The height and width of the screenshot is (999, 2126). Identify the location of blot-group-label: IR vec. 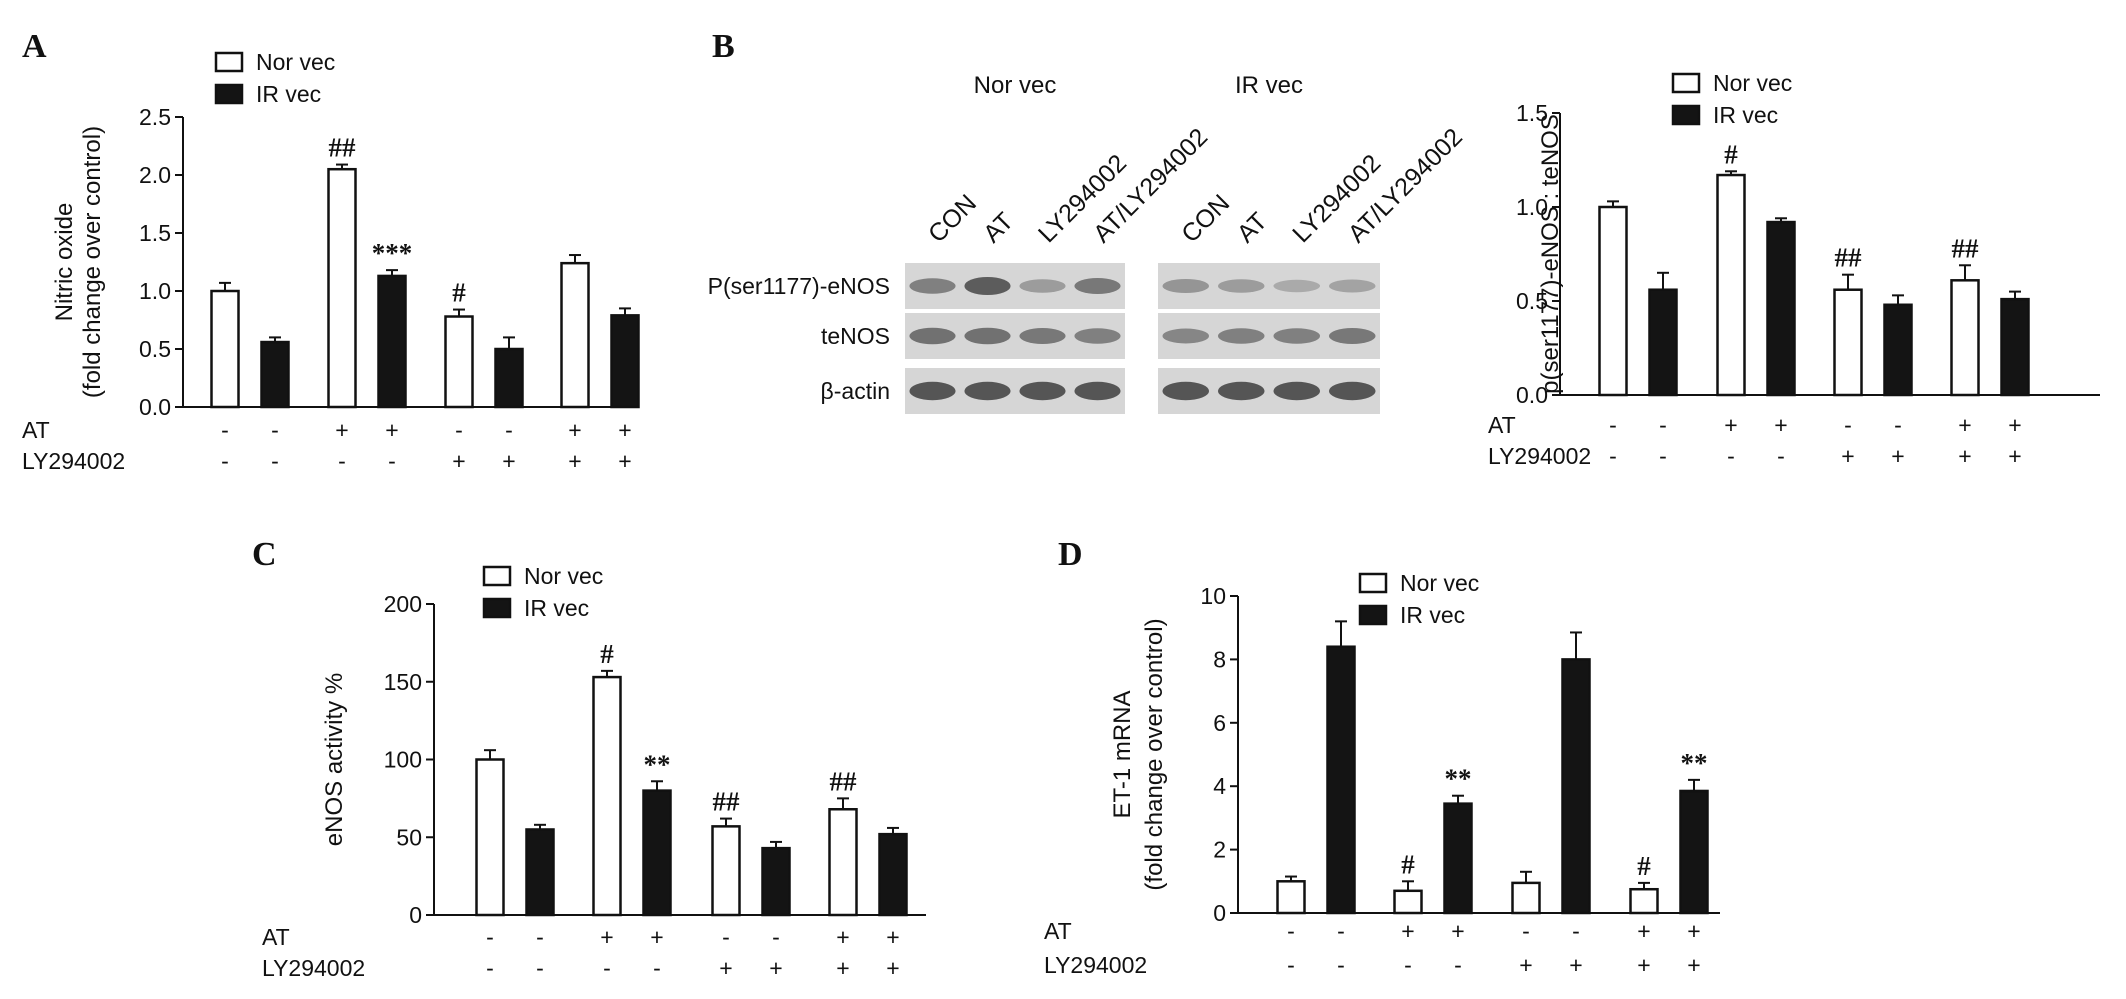
(1269, 85).